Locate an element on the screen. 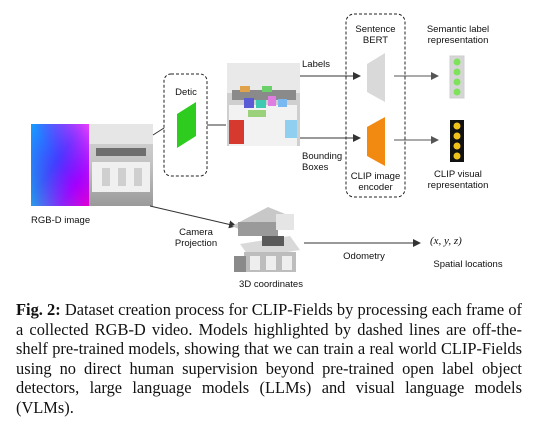 This screenshot has width=537, height=424. xyz-label: (x, y, z) is located at coordinates (455, 241).